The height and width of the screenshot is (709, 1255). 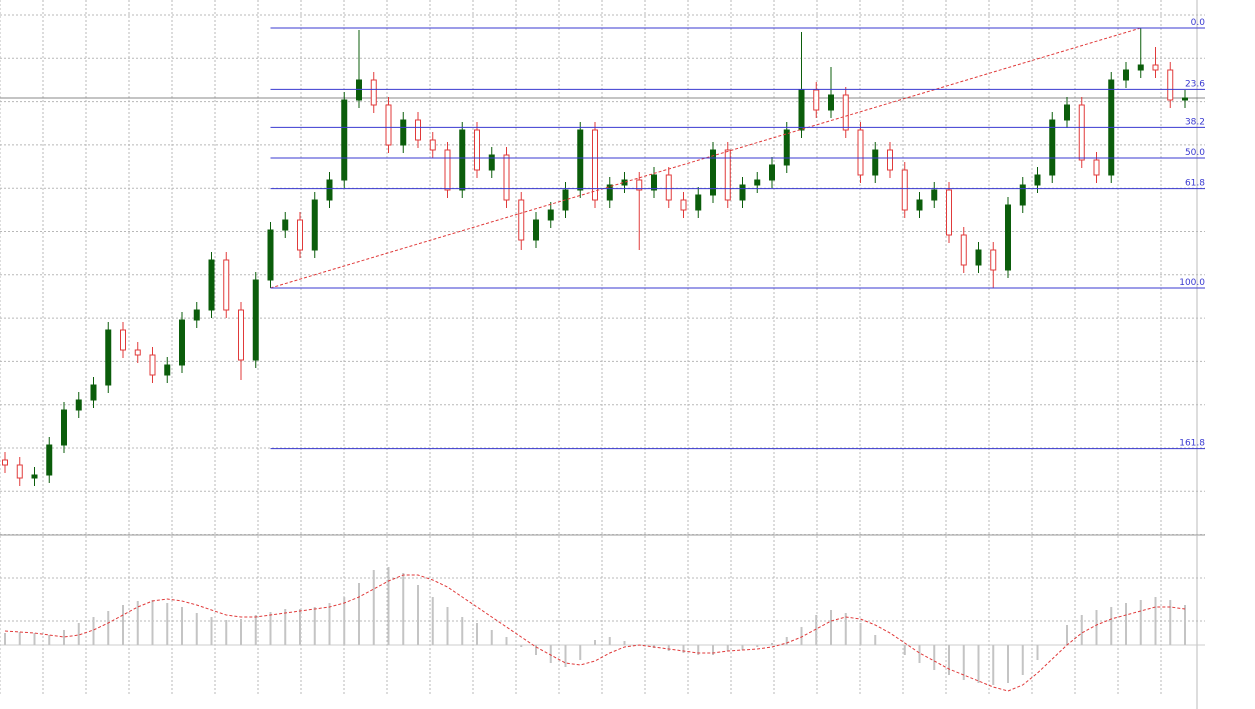 What do you see at coordinates (1195, 122) in the screenshot?
I see `fib-level-label: 38.2` at bounding box center [1195, 122].